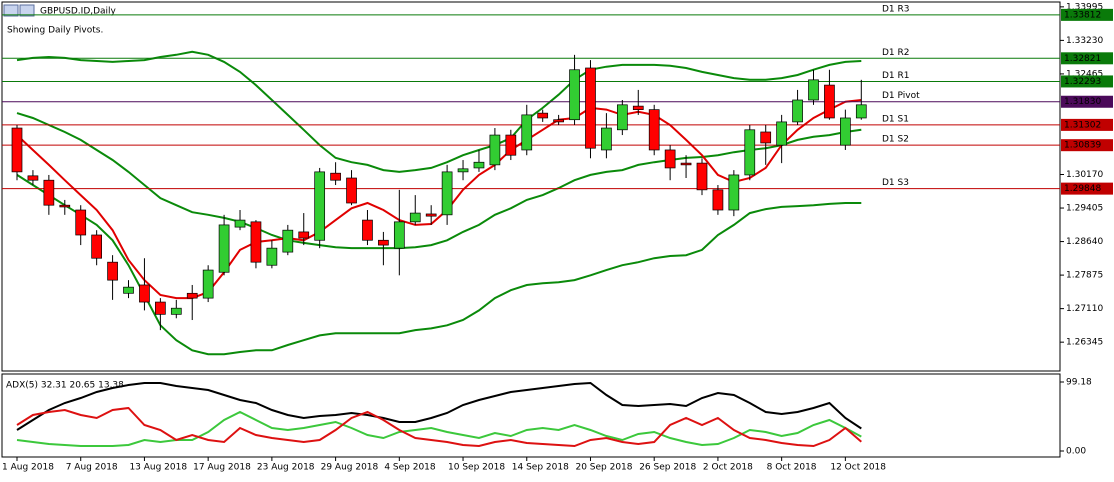 The height and width of the screenshot is (482, 1114). Describe the element at coordinates (895, 140) in the screenshot. I see `pivot-label: D1 S2` at that location.